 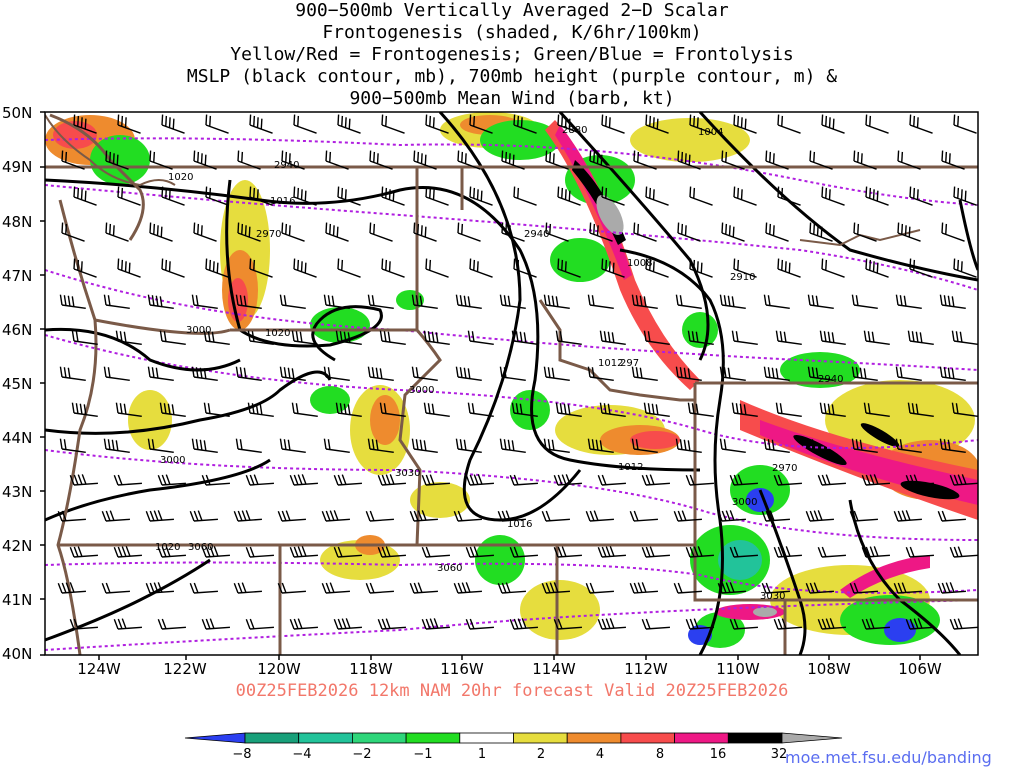 What do you see at coordinates (742, 277) in the screenshot?
I see `svg-text: 2910` at bounding box center [742, 277].